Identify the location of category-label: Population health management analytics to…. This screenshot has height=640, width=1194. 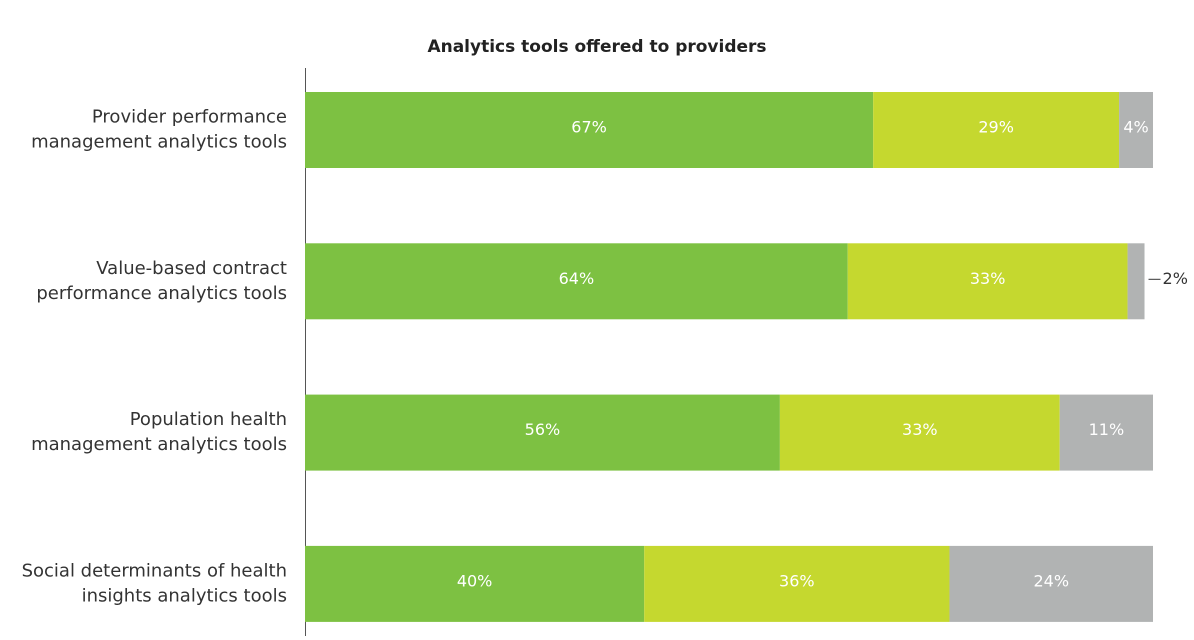
(159, 432).